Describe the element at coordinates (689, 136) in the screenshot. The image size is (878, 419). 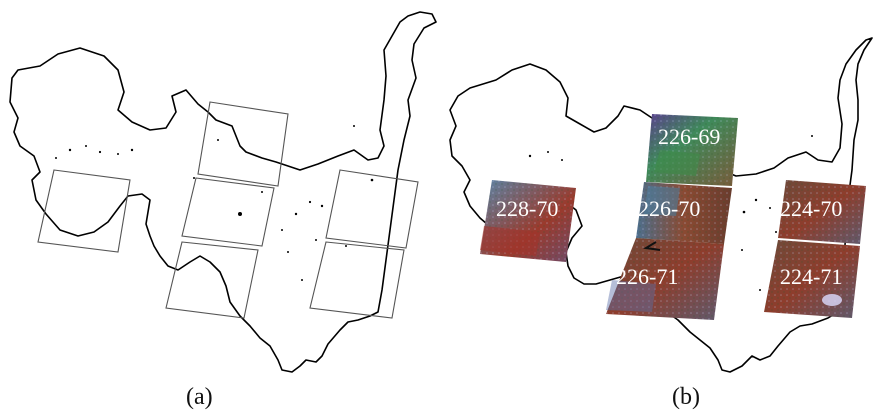
I see `tile-label-226-69: 226-69` at that location.